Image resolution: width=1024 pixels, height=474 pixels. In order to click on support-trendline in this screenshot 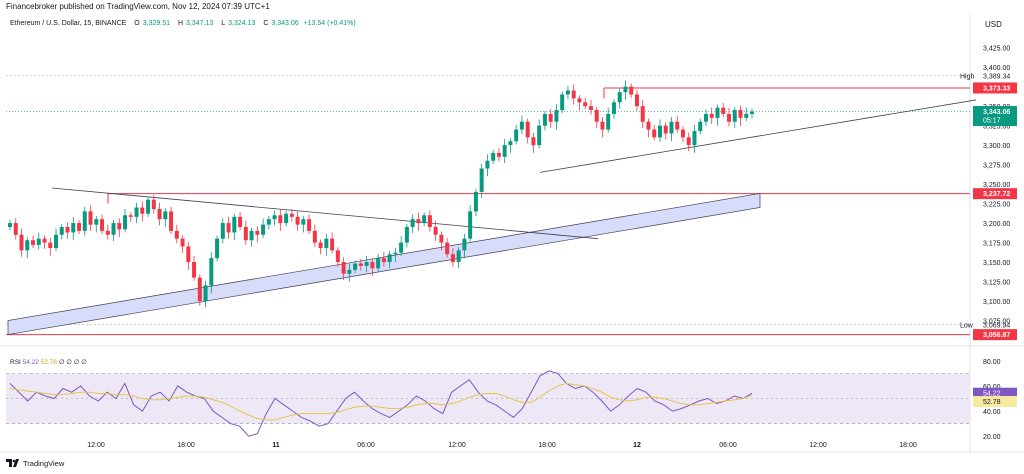, I will do `click(758, 136)`.